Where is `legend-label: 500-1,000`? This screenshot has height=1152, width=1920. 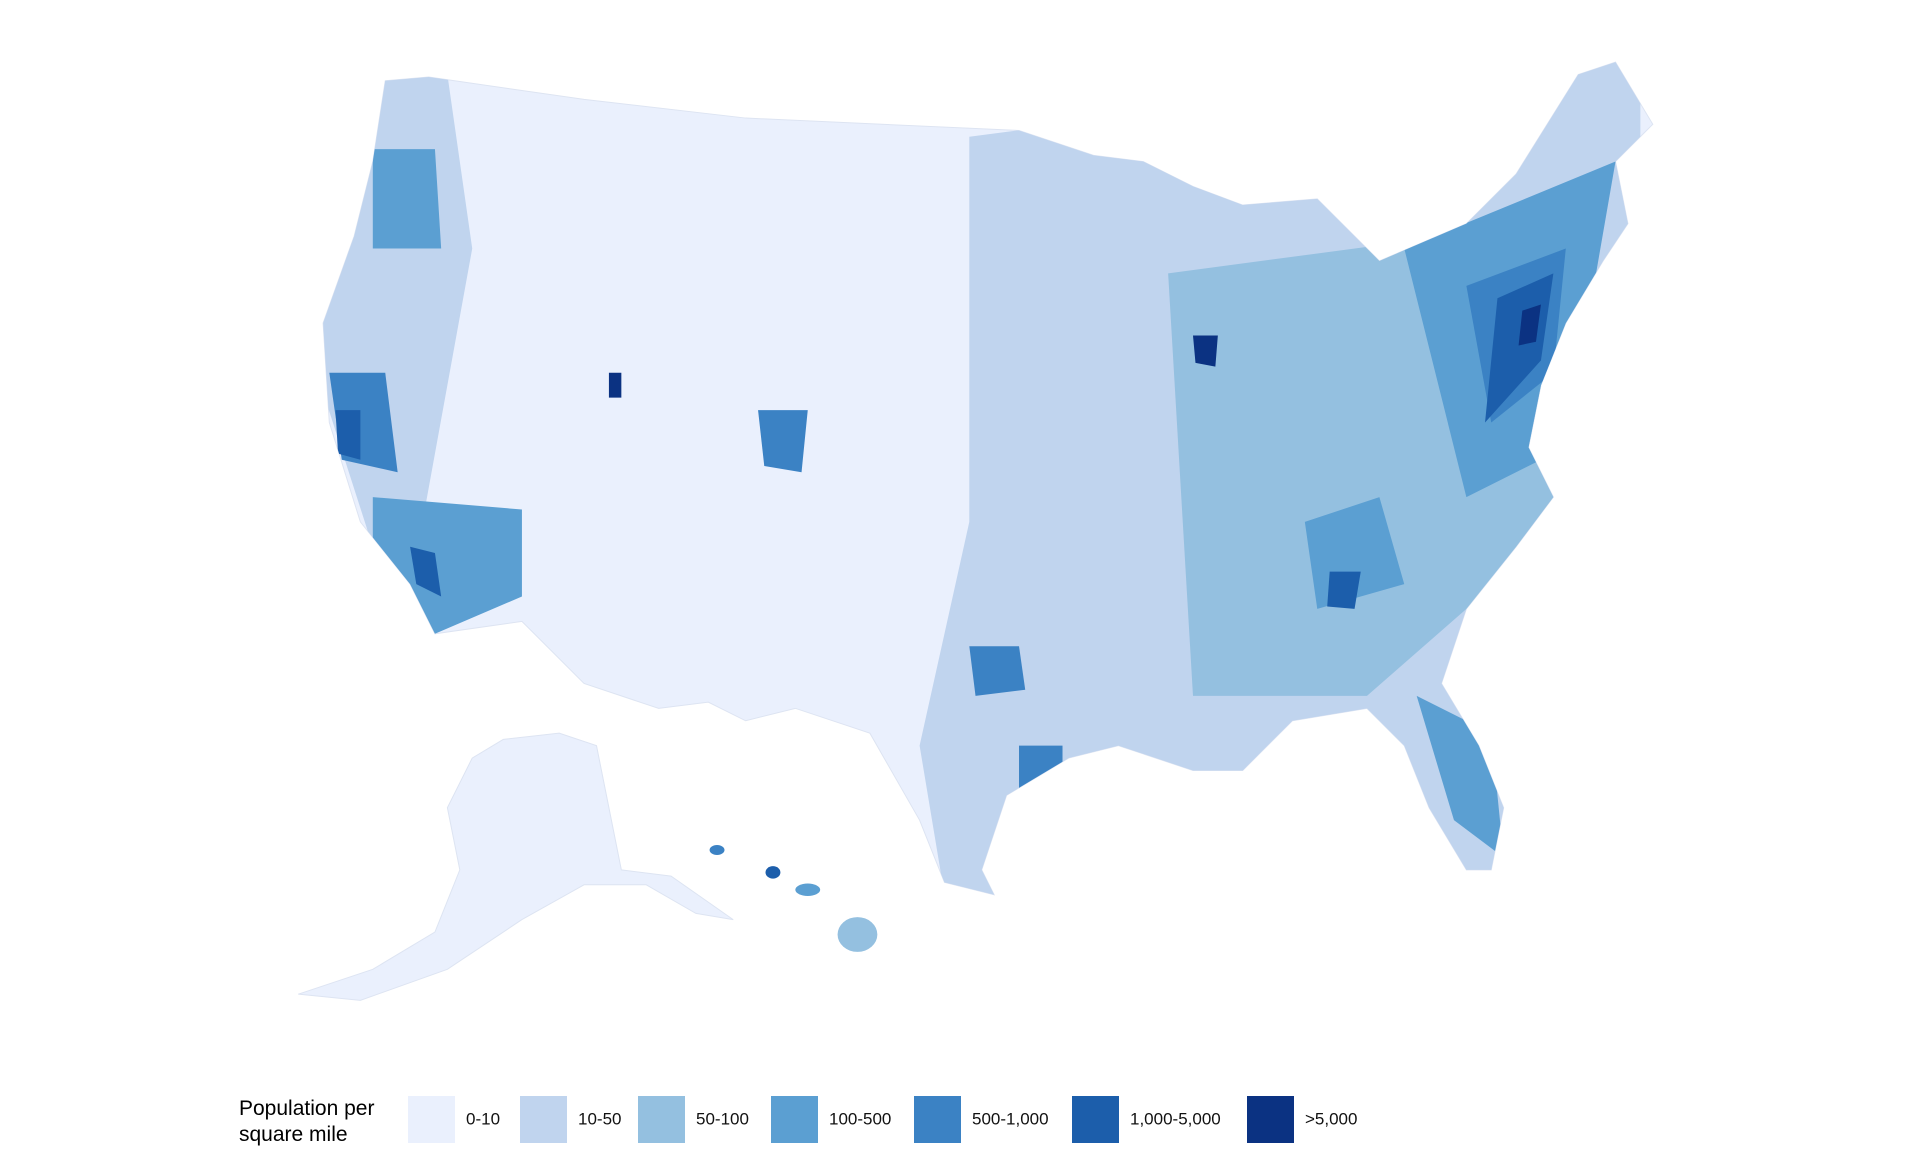
legend-label: 500-1,000 is located at coordinates (1010, 1118).